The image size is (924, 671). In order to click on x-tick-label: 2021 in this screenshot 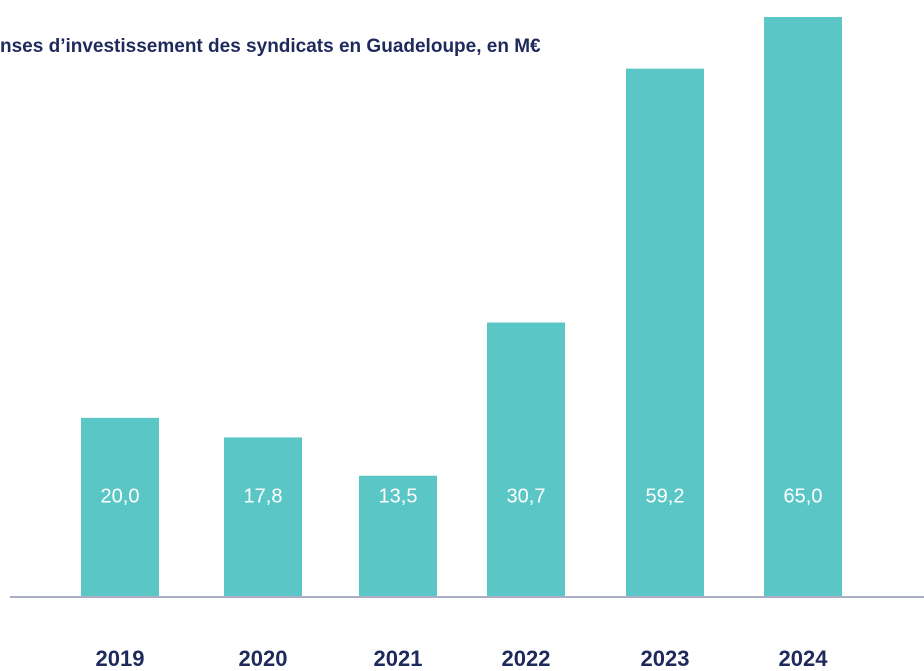, I will do `click(398, 658)`.